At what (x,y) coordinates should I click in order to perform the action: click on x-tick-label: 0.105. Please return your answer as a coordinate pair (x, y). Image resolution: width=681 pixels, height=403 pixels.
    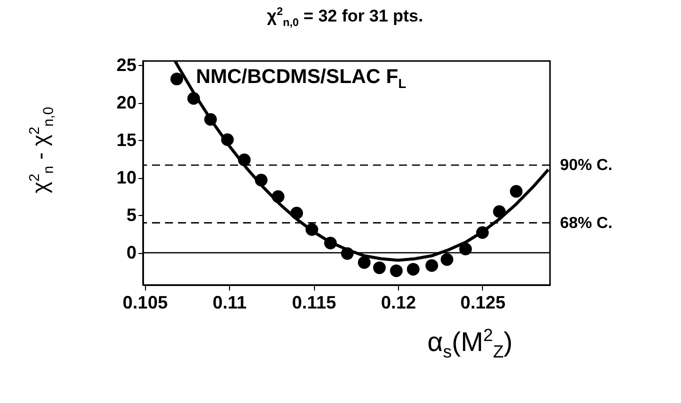
    Looking at the image, I should click on (145, 302).